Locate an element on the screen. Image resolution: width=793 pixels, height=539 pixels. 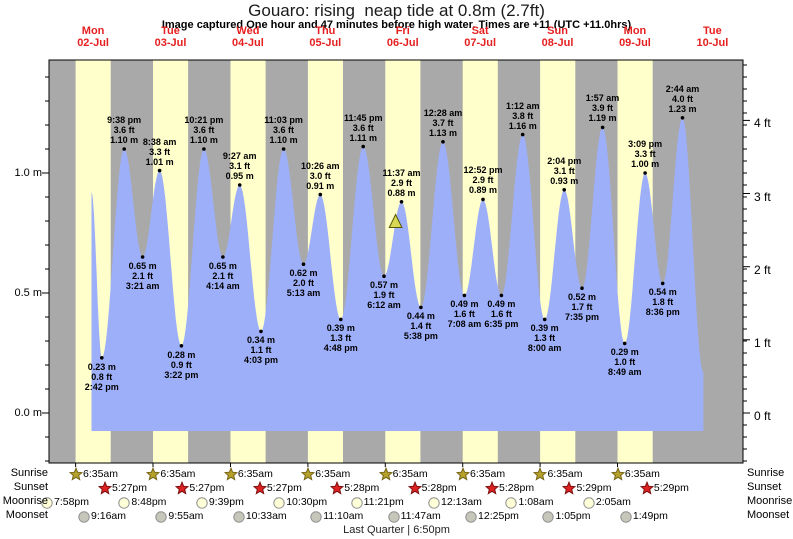
sunset-time: 5:29pm is located at coordinates (671, 487).